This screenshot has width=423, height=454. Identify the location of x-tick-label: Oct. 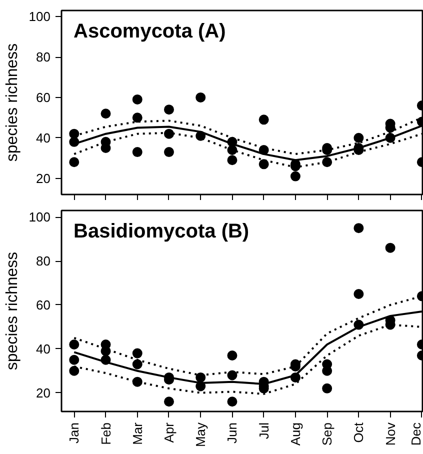
(358, 432).